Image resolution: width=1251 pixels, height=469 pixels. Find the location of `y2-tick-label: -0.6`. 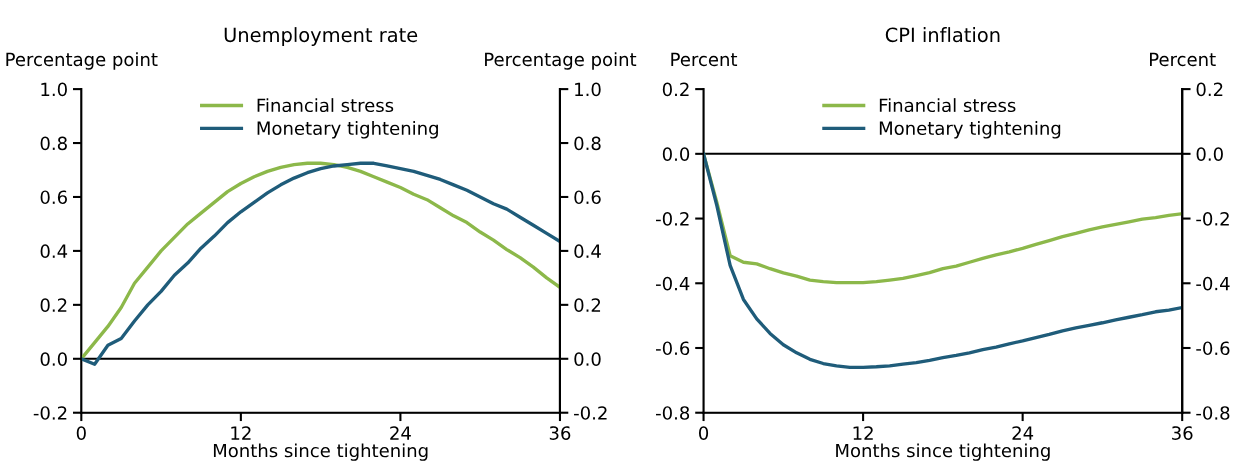

y2-tick-label: -0.6 is located at coordinates (1213, 348).